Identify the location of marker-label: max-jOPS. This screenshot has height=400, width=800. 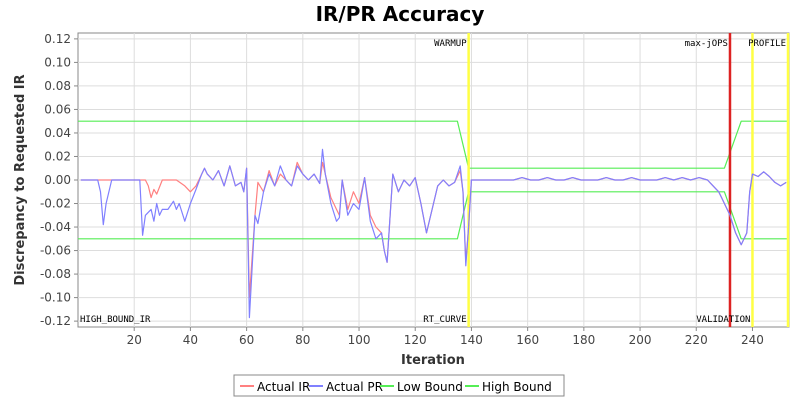
(706, 44).